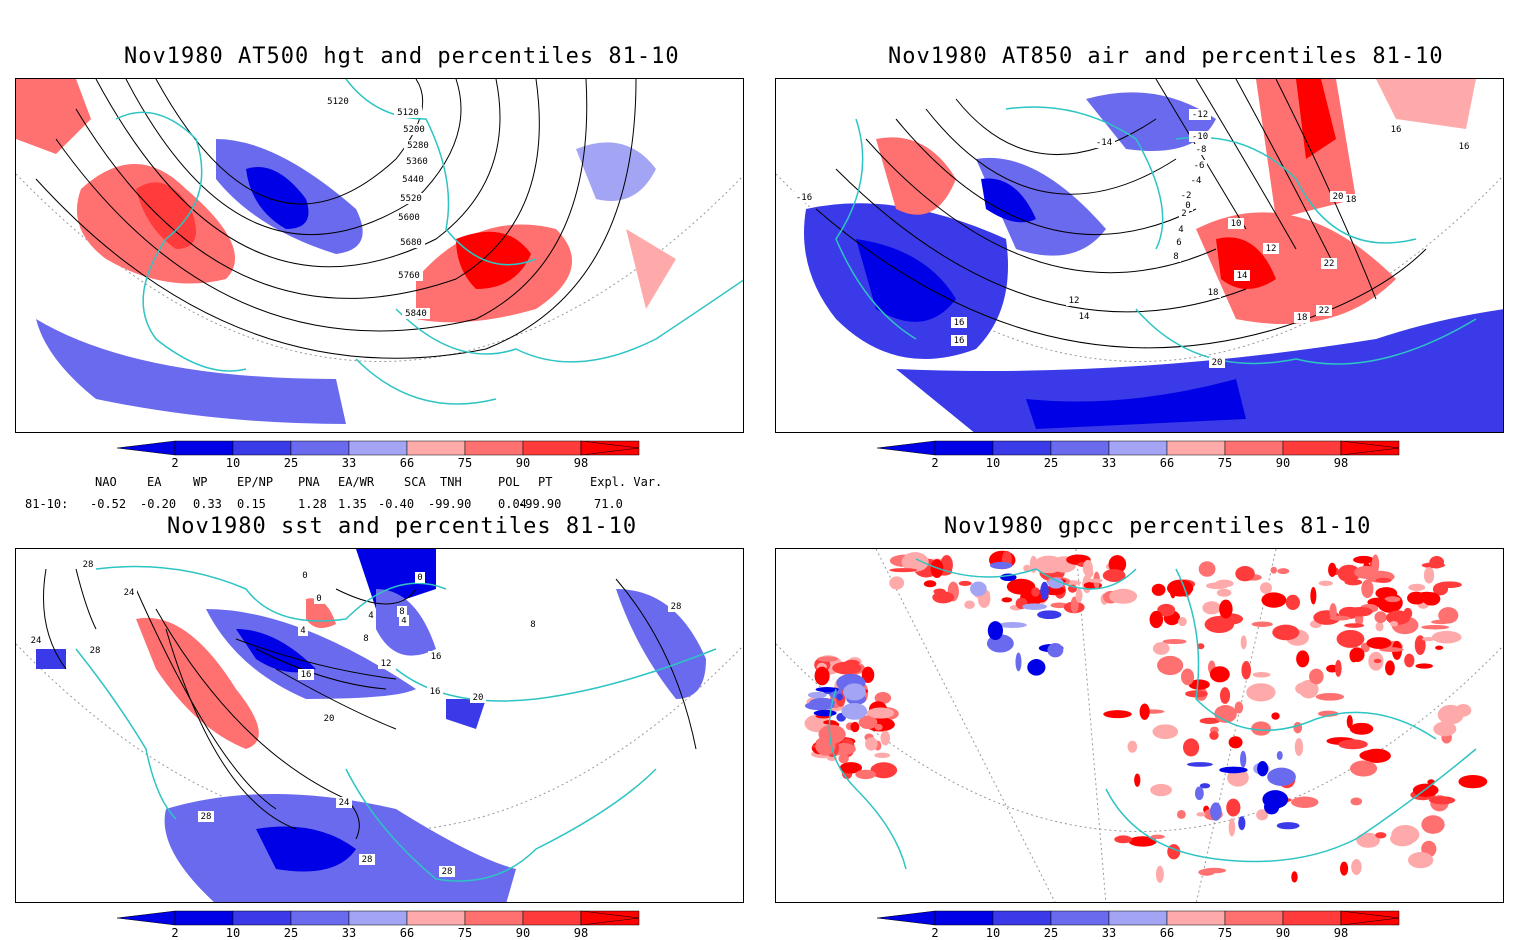  What do you see at coordinates (1166, 56) in the screenshot?
I see `panel-title-air: Nov1980 AT850 air and percentiles 81-10` at bounding box center [1166, 56].